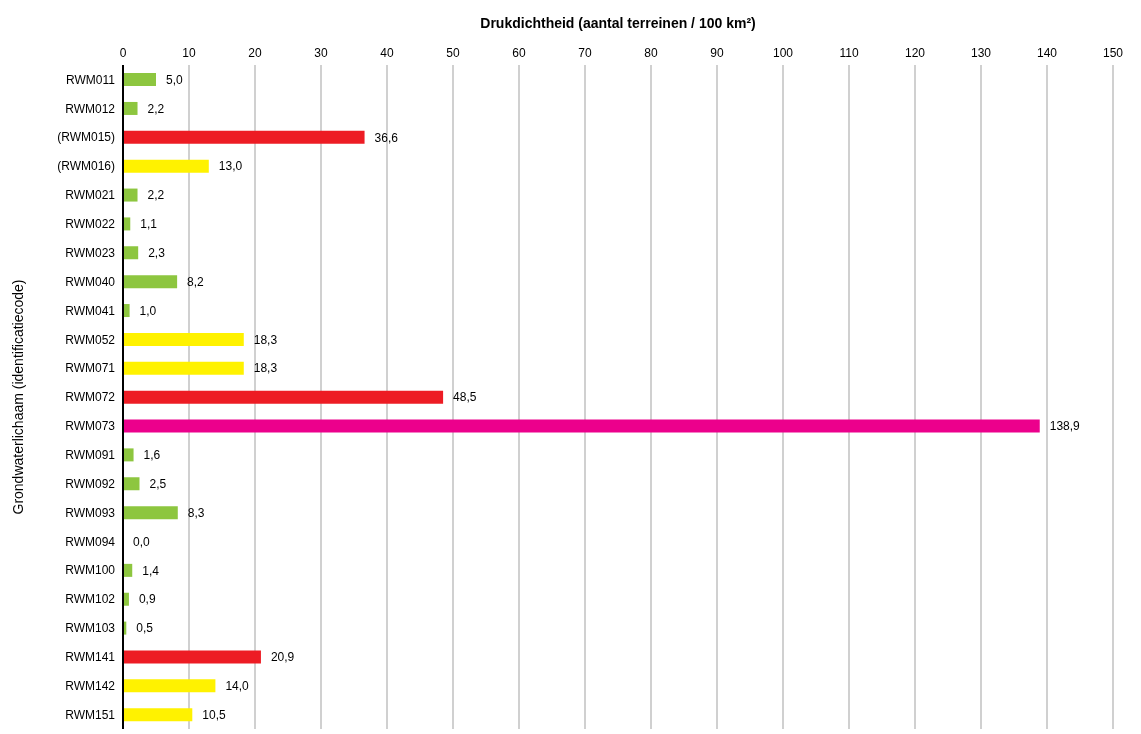 The height and width of the screenshot is (734, 1141). I want to click on data-label: 1,1, so click(149, 224).